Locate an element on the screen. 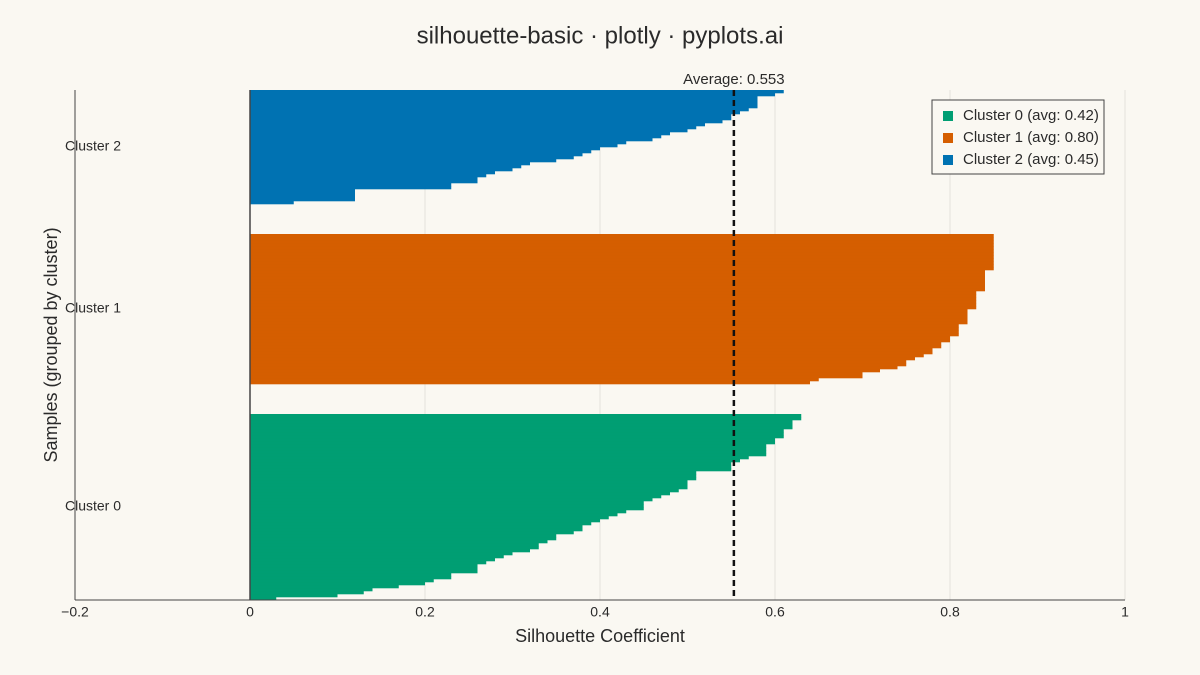 The width and height of the screenshot is (1200, 675). y-tick-label: Cluster 2 is located at coordinates (93, 146).